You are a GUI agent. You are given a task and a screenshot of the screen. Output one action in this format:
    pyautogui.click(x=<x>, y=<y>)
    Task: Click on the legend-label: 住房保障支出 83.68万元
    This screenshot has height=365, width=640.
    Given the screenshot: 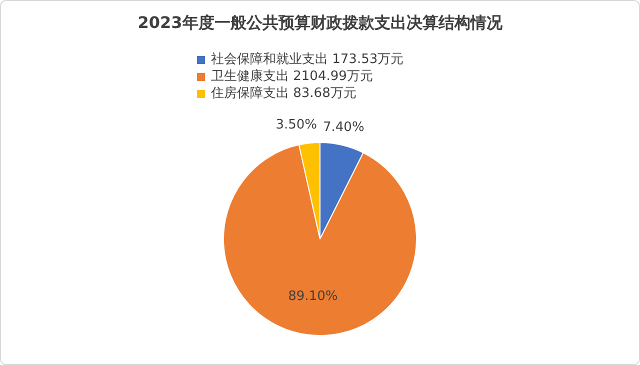 What is the action you would take?
    pyautogui.click(x=283, y=93)
    